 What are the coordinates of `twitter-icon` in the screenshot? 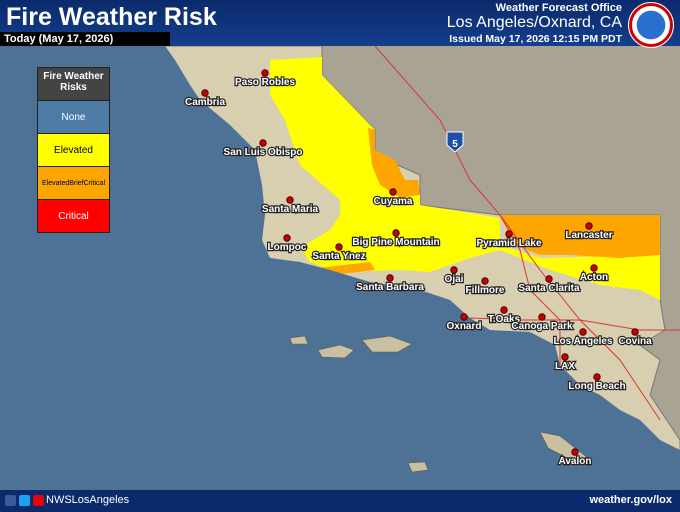 It's located at (24, 500).